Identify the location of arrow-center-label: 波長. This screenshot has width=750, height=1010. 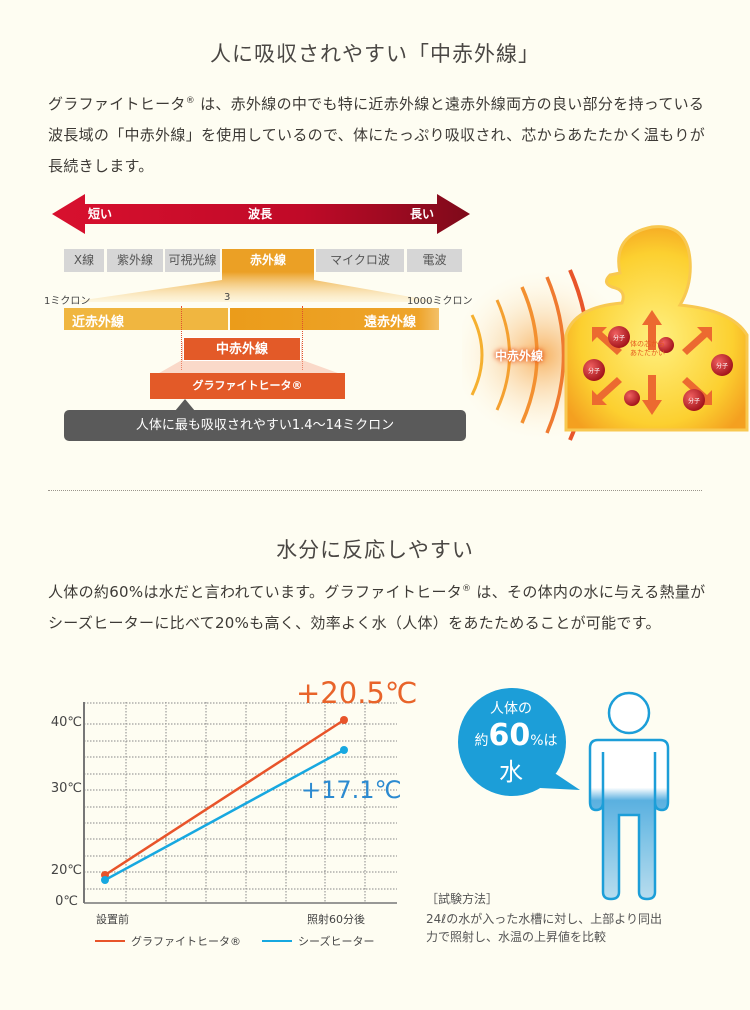
(260, 214).